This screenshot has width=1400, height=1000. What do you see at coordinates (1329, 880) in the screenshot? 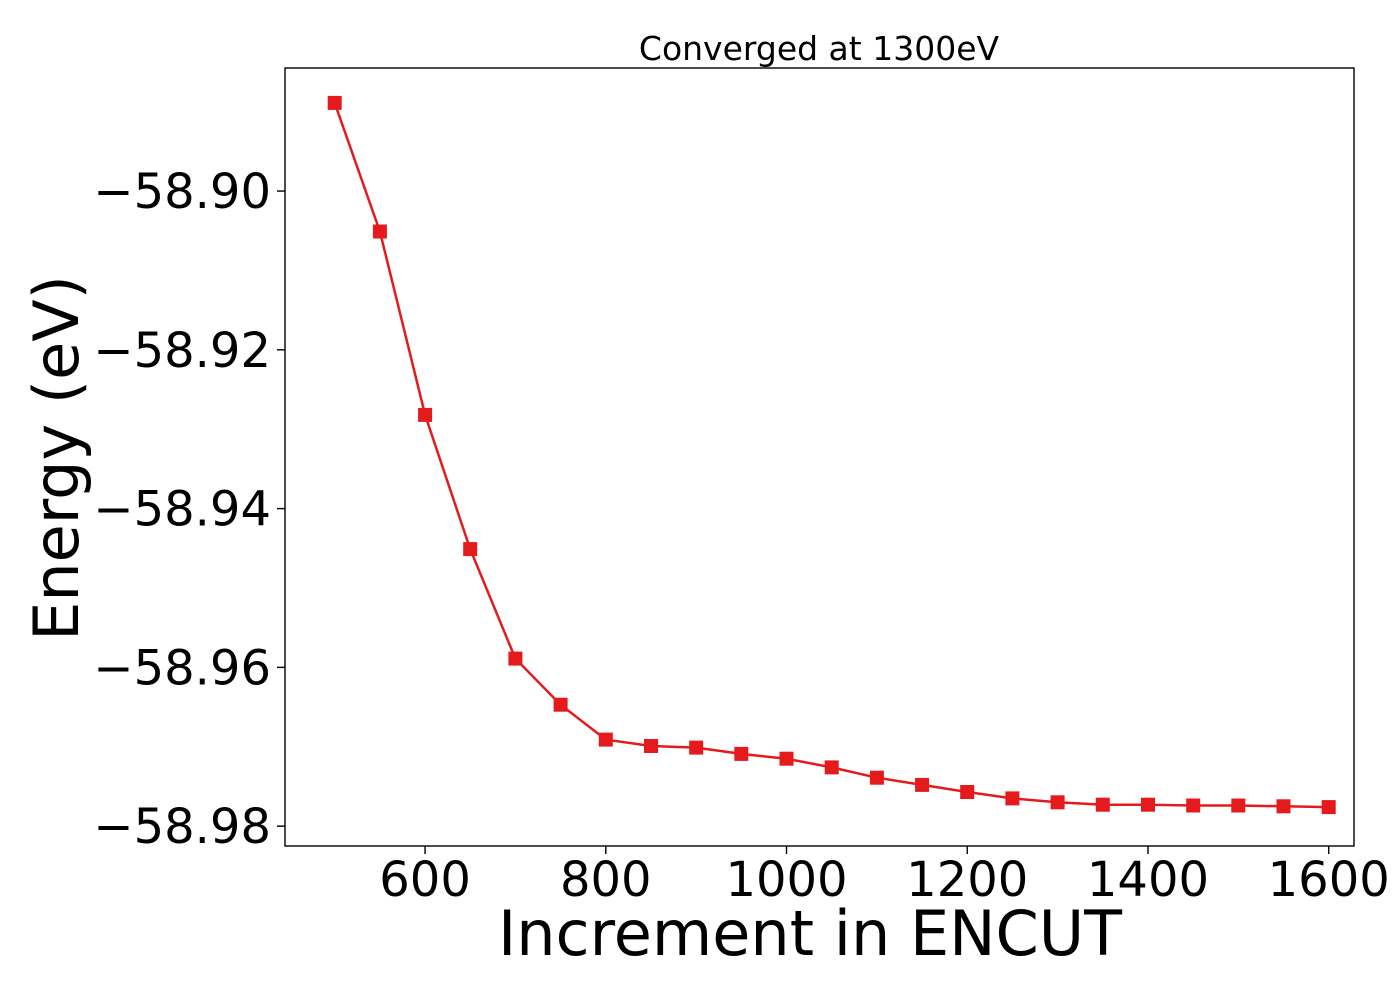
I see `x-tick-label: 1600` at bounding box center [1329, 880].